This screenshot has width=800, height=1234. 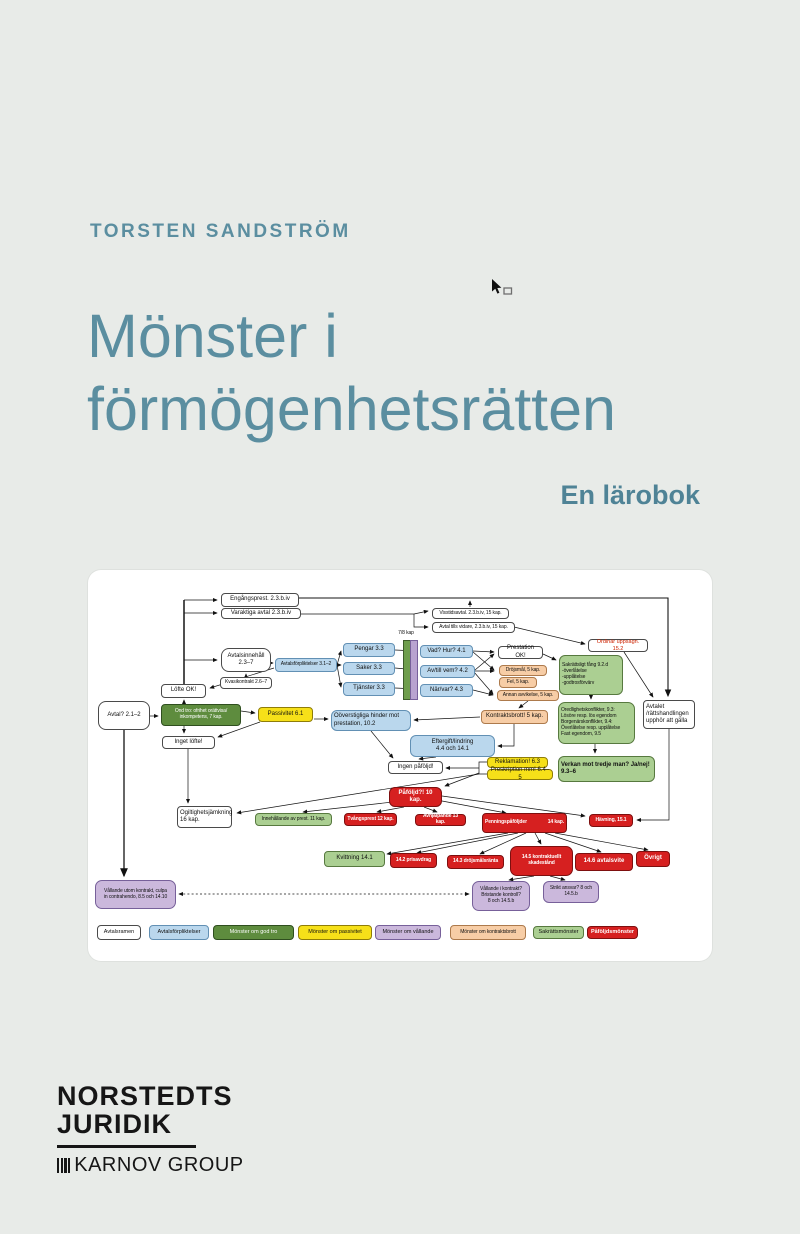 I want to click on node-preskription: Preskription mm! 6.4–5, so click(x=520, y=774).